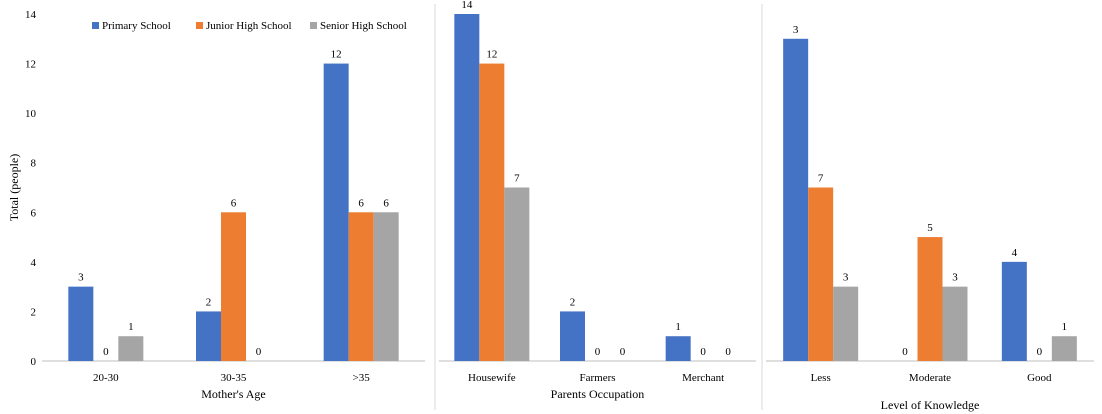 This screenshot has width=1102, height=414. I want to click on x-tick-label: Moderate, so click(930, 378).